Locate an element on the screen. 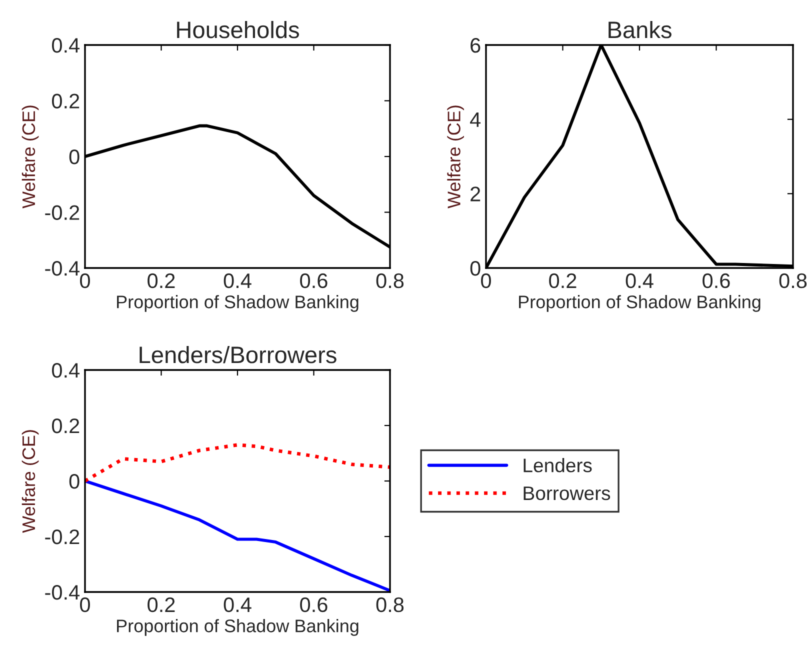  chart-title: Banks is located at coordinates (640, 29).